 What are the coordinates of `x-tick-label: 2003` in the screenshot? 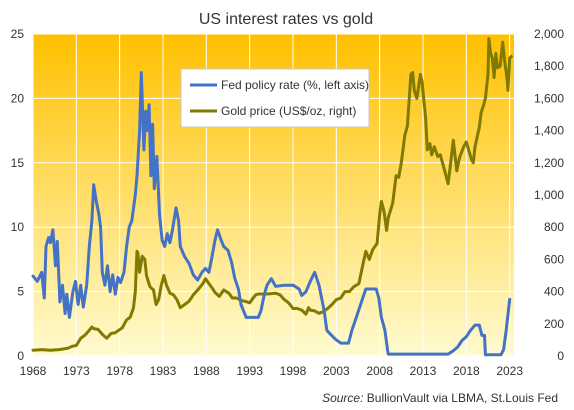 It's located at (336, 371).